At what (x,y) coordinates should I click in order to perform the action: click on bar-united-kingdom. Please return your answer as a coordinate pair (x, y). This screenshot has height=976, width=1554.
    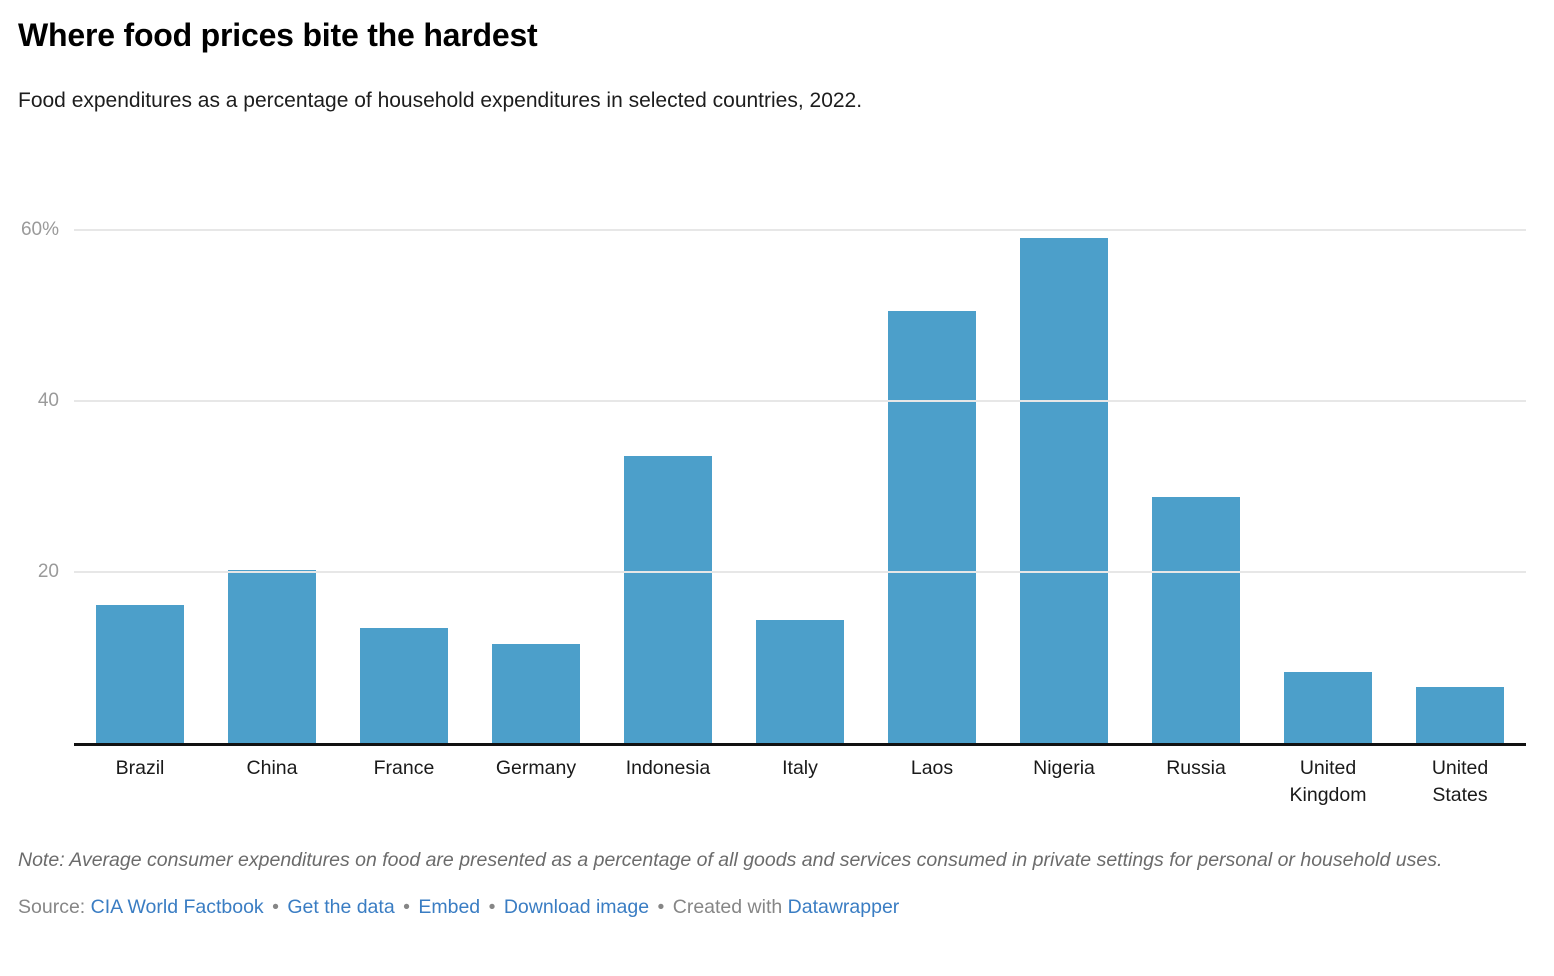
    Looking at the image, I should click on (1328, 707).